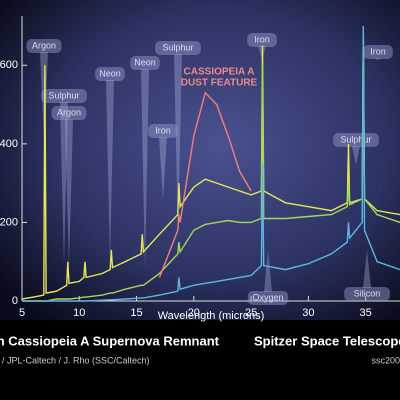 The image size is (400, 400). What do you see at coordinates (211, 316) in the screenshot?
I see `x-axis-label: Wavelength (microns)` at bounding box center [211, 316].